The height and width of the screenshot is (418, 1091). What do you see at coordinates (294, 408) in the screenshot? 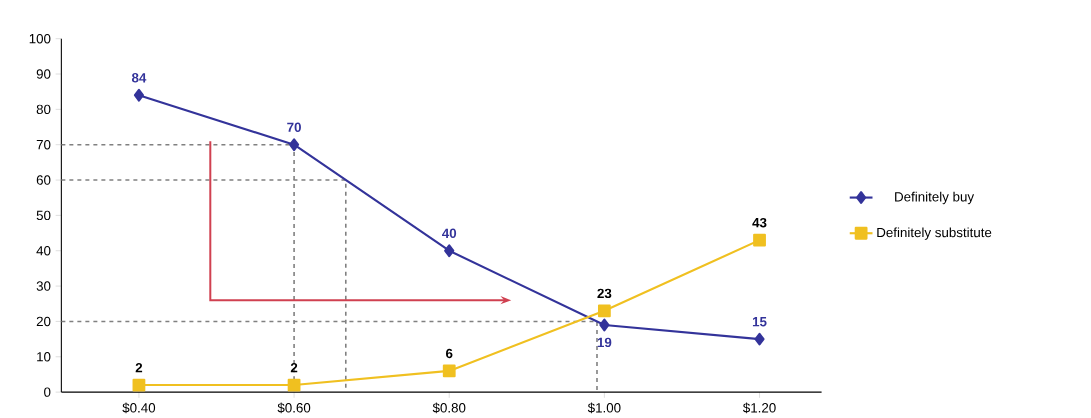
I see `x-tick-label: $0.60` at bounding box center [294, 408].